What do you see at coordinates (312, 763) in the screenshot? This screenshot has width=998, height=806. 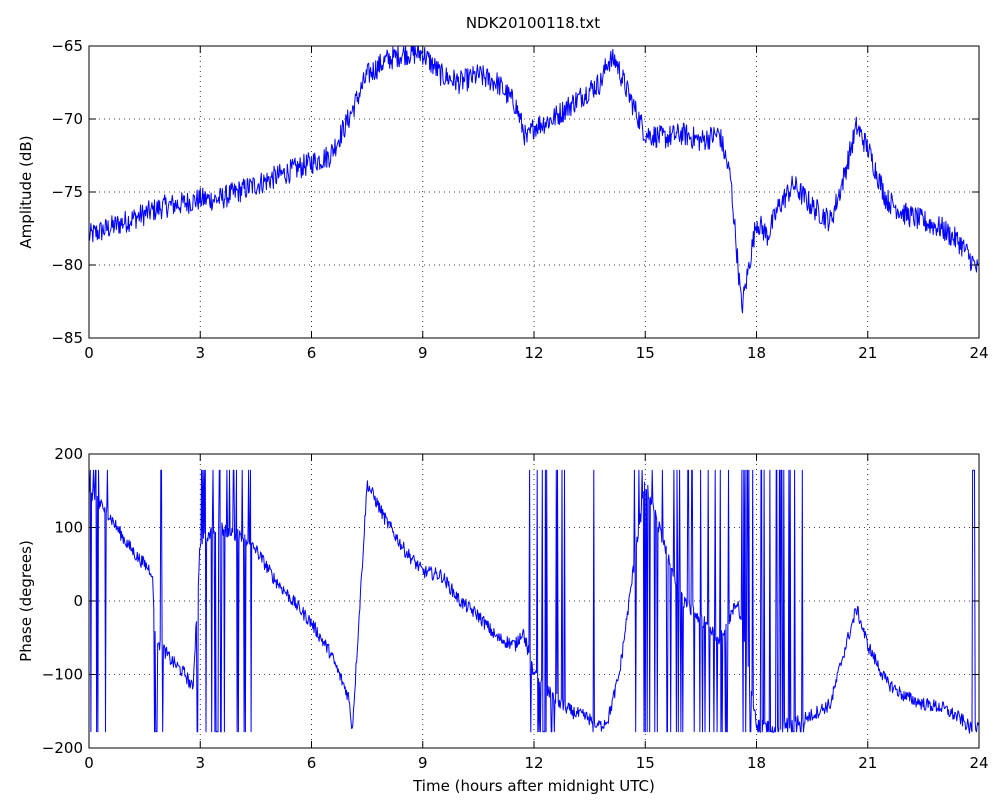 I see `phase-x-tick-label: 6` at bounding box center [312, 763].